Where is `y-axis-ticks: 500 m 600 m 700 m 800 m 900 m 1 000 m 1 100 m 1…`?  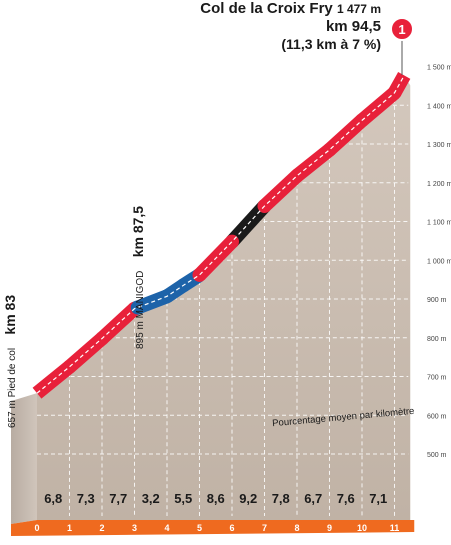
y-axis-ticks: 500 m 600 m 700 m 800 m 900 m 1 000 m 1 100 m 1… is located at coordinates (439, 262).